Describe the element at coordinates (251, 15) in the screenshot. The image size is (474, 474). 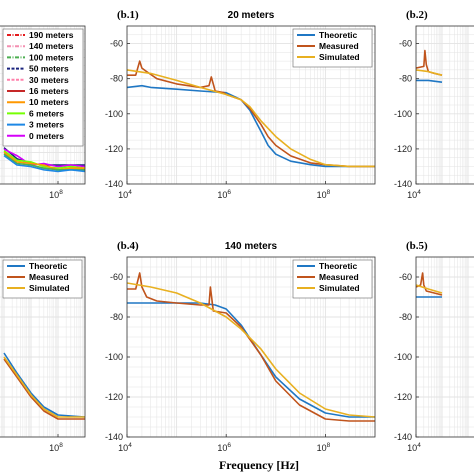
I see `panel-title: 20 meters` at that location.